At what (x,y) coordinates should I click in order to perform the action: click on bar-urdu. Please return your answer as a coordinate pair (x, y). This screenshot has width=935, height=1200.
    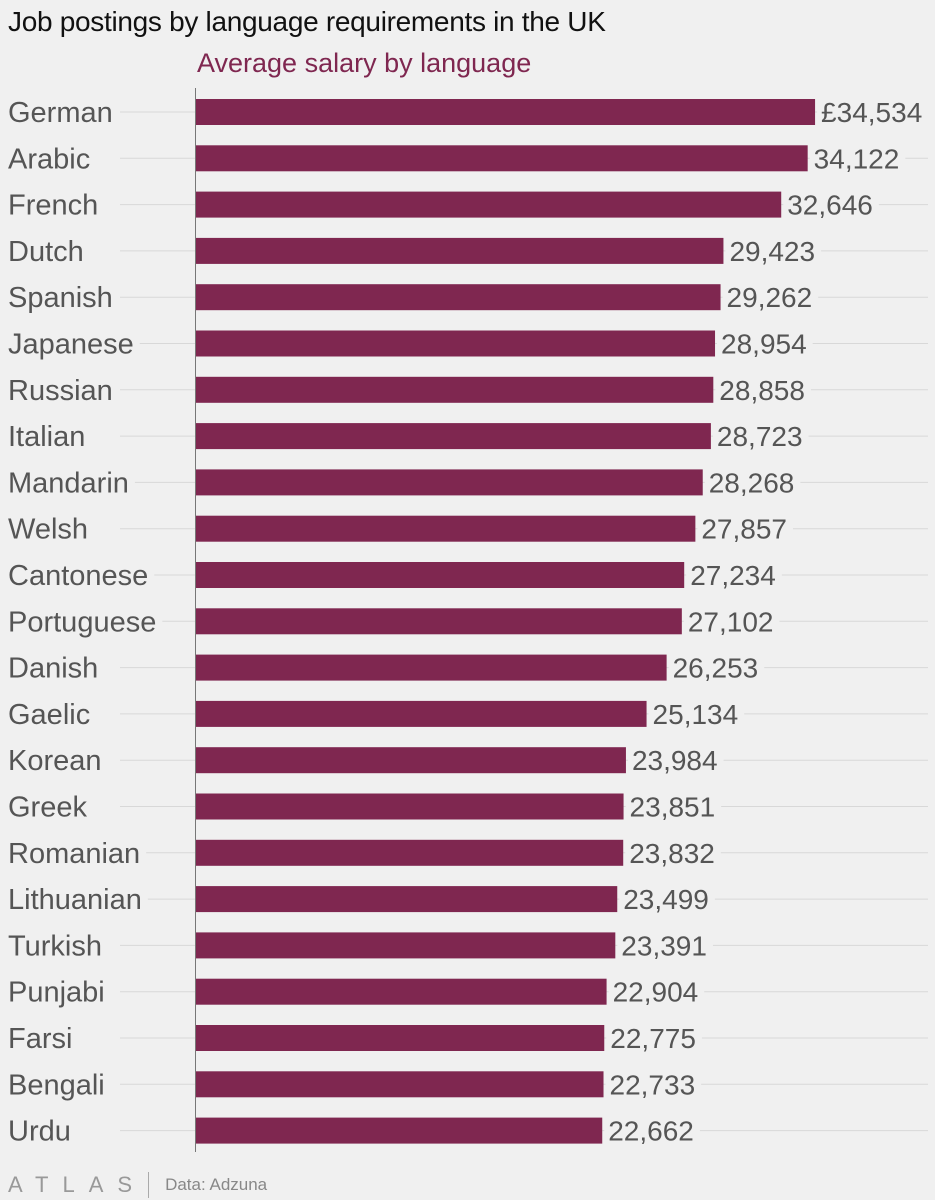
    Looking at the image, I should click on (399, 1130).